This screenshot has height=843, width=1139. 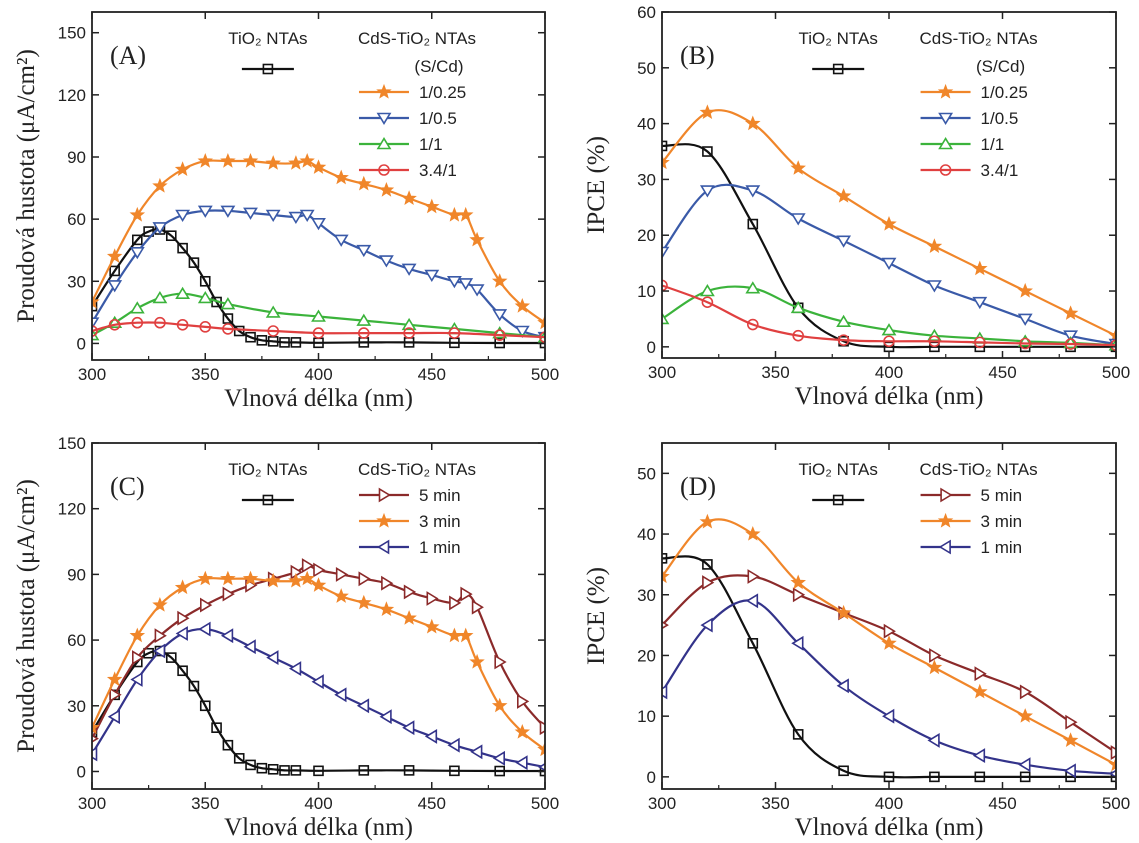 I want to click on y-tick-label: 20, so click(x=646, y=655).